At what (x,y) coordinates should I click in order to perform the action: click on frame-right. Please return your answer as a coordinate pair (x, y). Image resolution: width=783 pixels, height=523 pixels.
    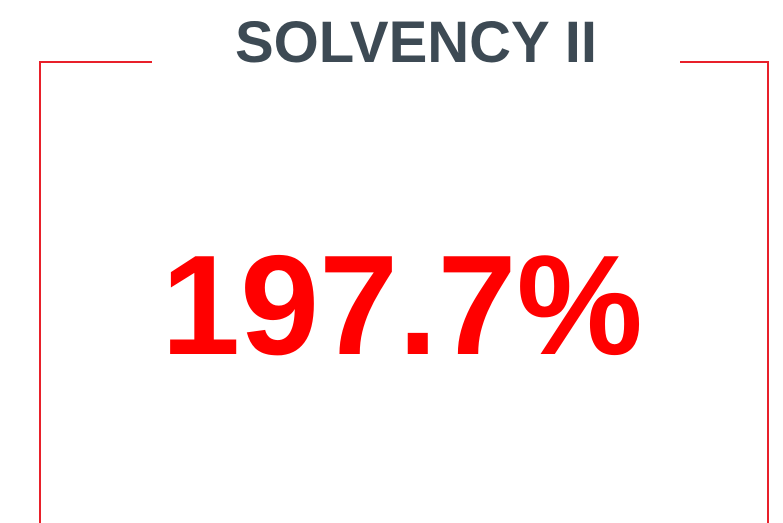
    Looking at the image, I should click on (724, 292).